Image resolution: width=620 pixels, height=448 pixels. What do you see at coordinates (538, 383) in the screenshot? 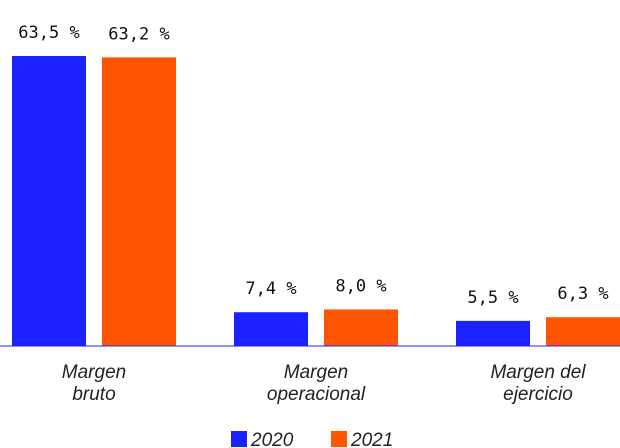
I see `x-tick-label: Margen del ejercicio` at bounding box center [538, 383].